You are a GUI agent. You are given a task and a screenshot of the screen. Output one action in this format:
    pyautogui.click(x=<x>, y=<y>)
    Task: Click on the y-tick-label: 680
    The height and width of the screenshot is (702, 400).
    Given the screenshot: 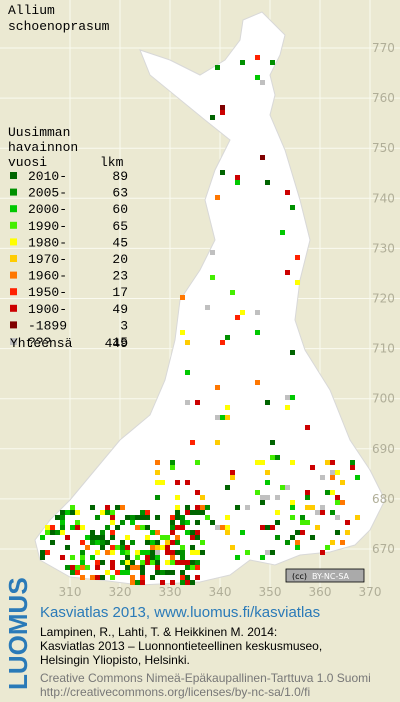 What is the action you would take?
    pyautogui.click(x=383, y=499)
    